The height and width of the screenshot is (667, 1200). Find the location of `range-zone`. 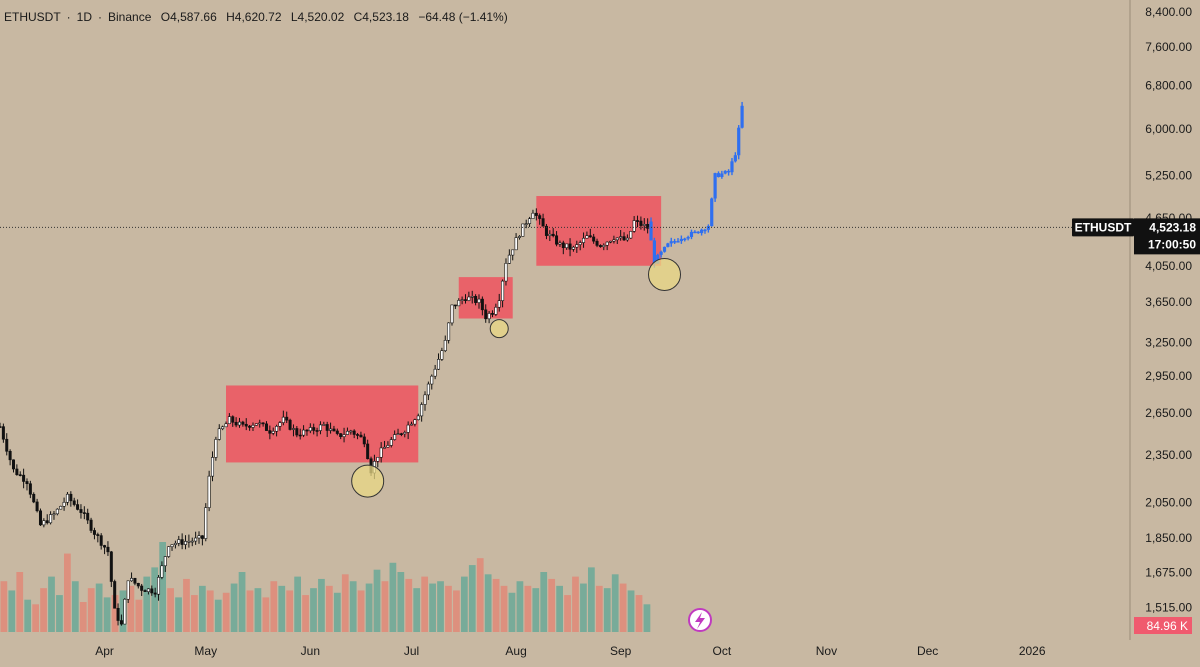

range-zone is located at coordinates (599, 231).